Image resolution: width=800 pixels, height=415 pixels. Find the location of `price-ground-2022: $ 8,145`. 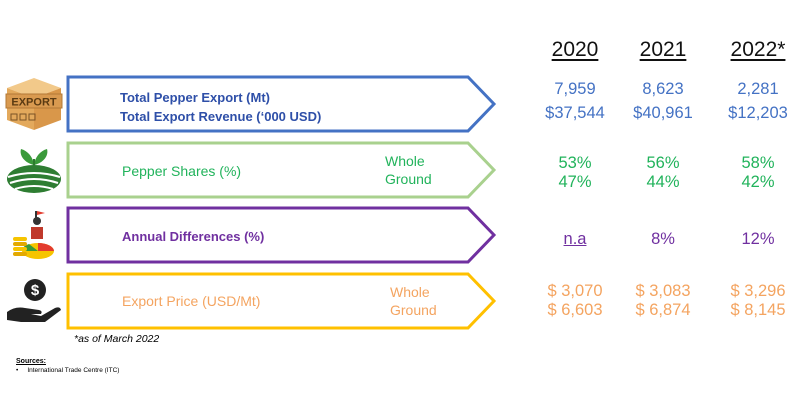

price-ground-2022: $ 8,145 is located at coordinates (758, 310).